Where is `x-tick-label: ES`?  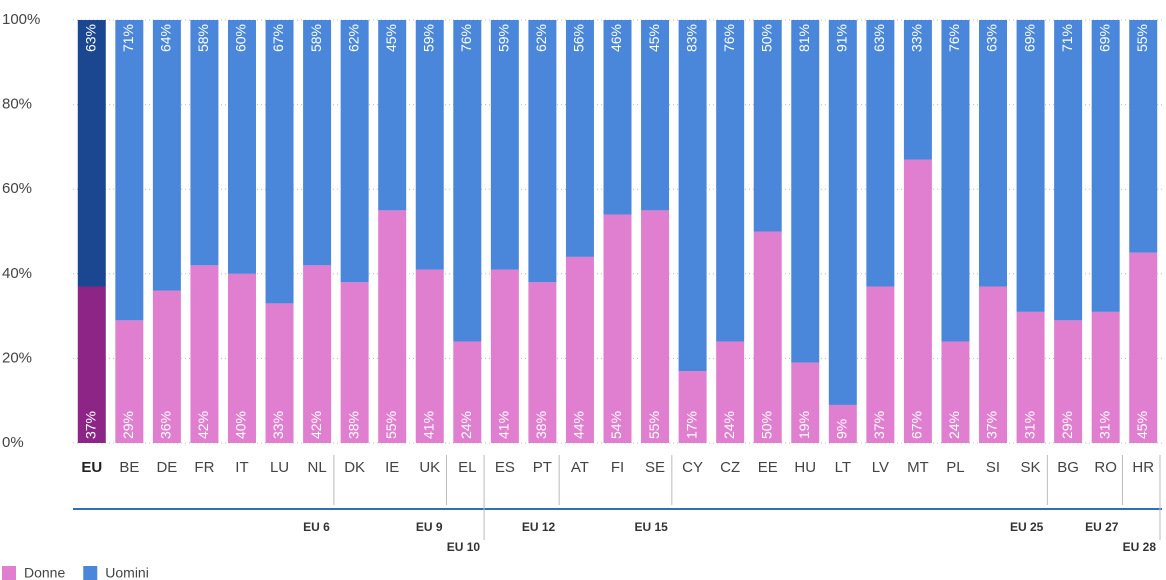 x-tick-label: ES is located at coordinates (505, 467).